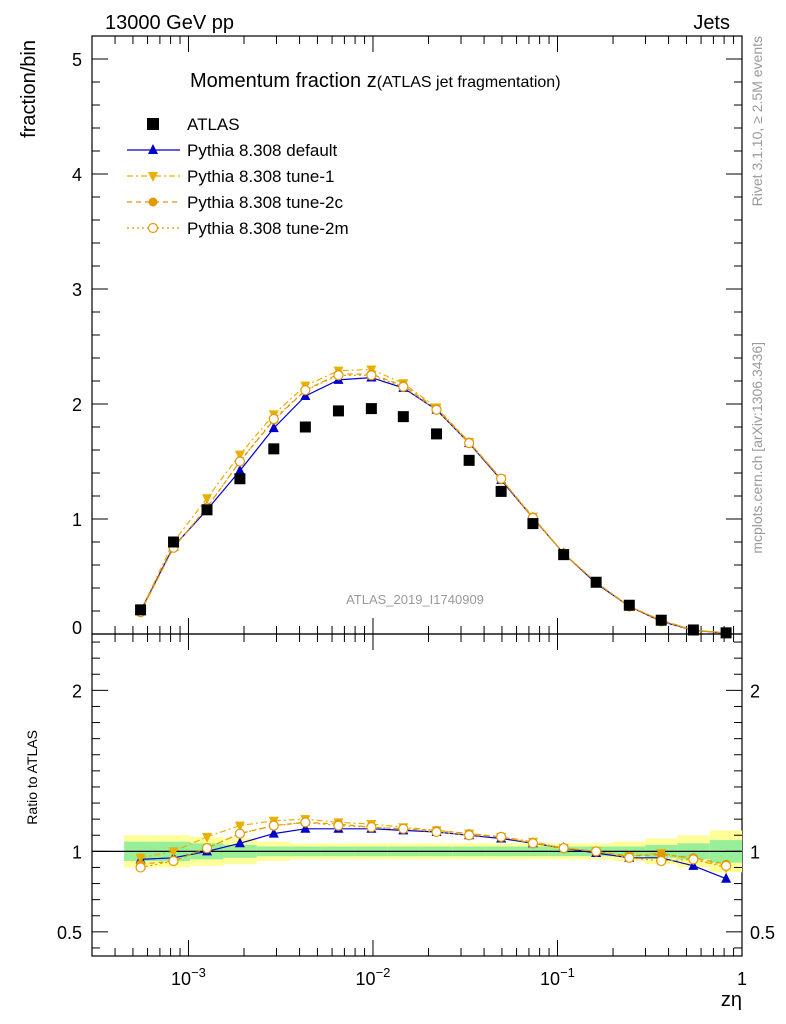  Describe the element at coordinates (762, 933) in the screenshot. I see `ratio-y-tick-label-right: 0.5` at that location.